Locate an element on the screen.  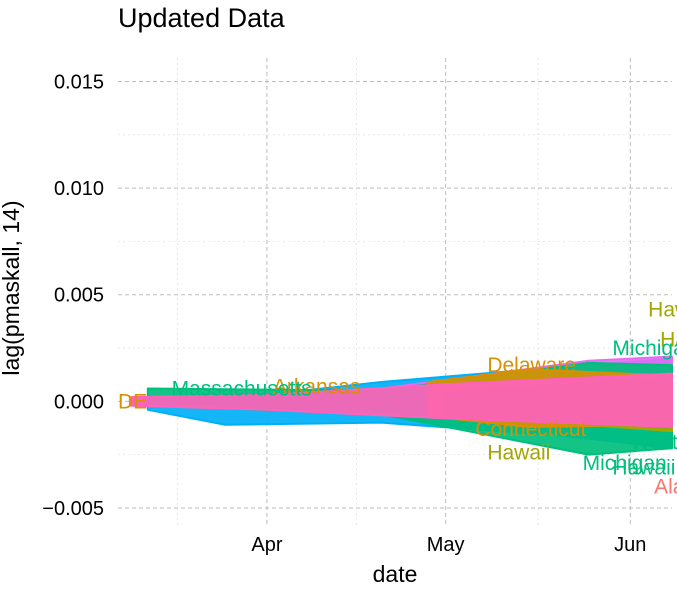
y-tick-label: 0.000 is located at coordinates (79, 402).